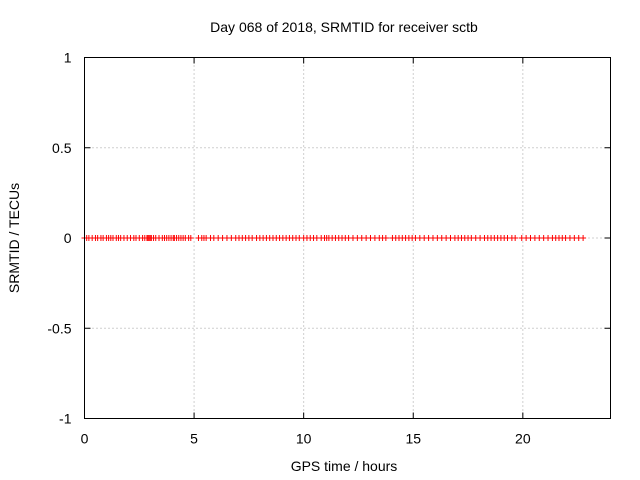  Describe the element at coordinates (413, 439) in the screenshot. I see `x-tick-label: 15` at that location.